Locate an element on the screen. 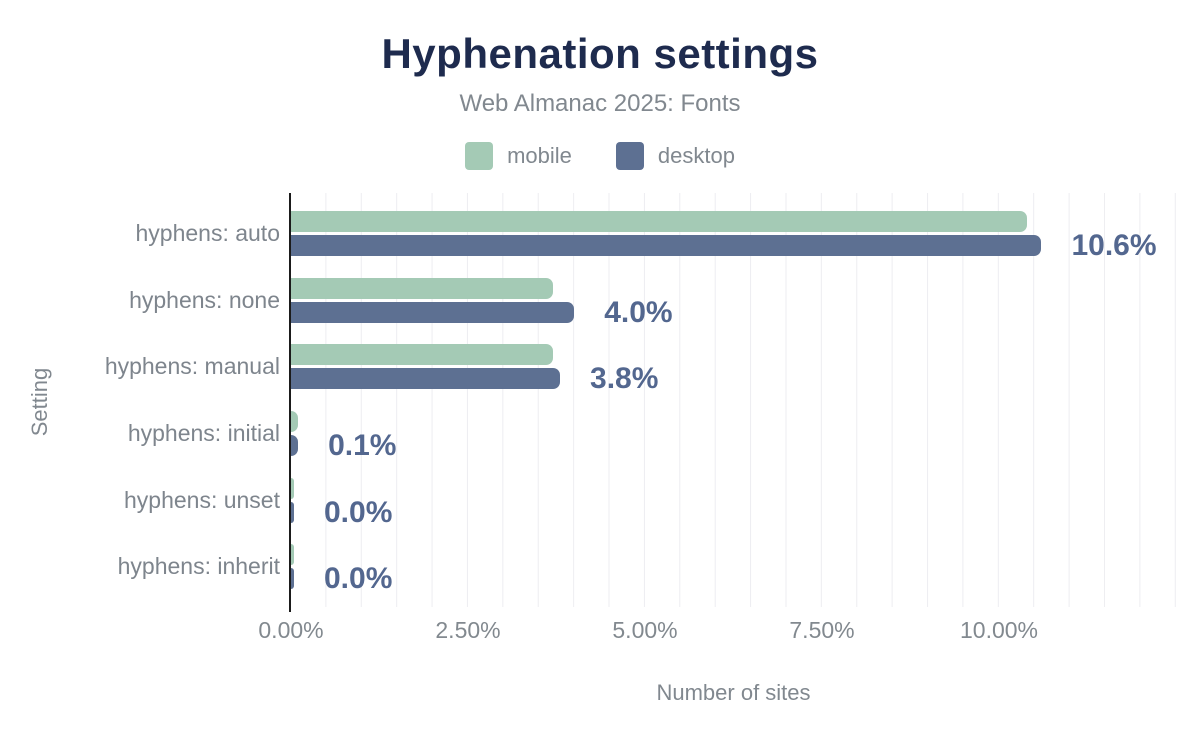 Image resolution: width=1200 pixels, height=742 pixels. bar-desktop-hyphens-unset is located at coordinates (292, 512).